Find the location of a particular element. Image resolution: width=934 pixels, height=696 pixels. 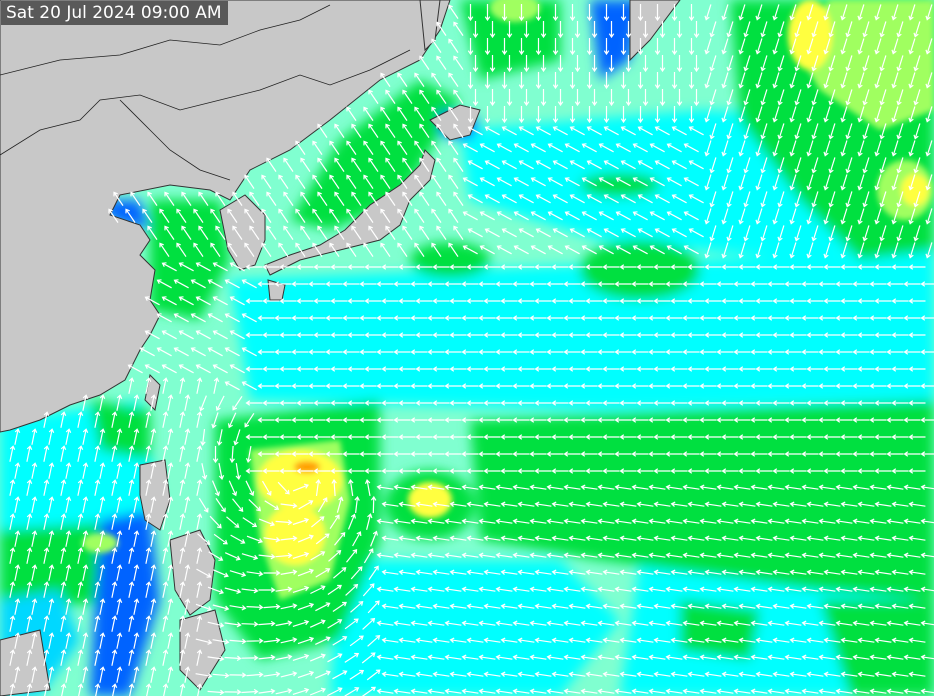

japan-hokkaido is located at coordinates (455, 122).